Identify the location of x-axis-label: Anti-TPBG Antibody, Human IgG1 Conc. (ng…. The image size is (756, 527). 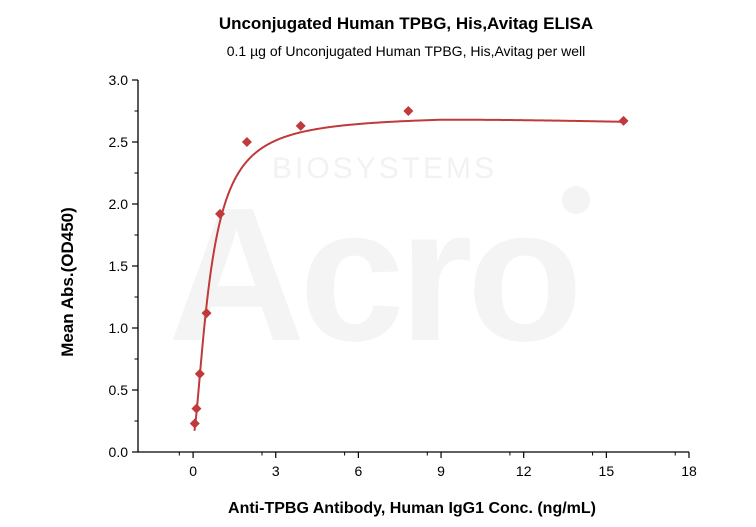
(412, 508).